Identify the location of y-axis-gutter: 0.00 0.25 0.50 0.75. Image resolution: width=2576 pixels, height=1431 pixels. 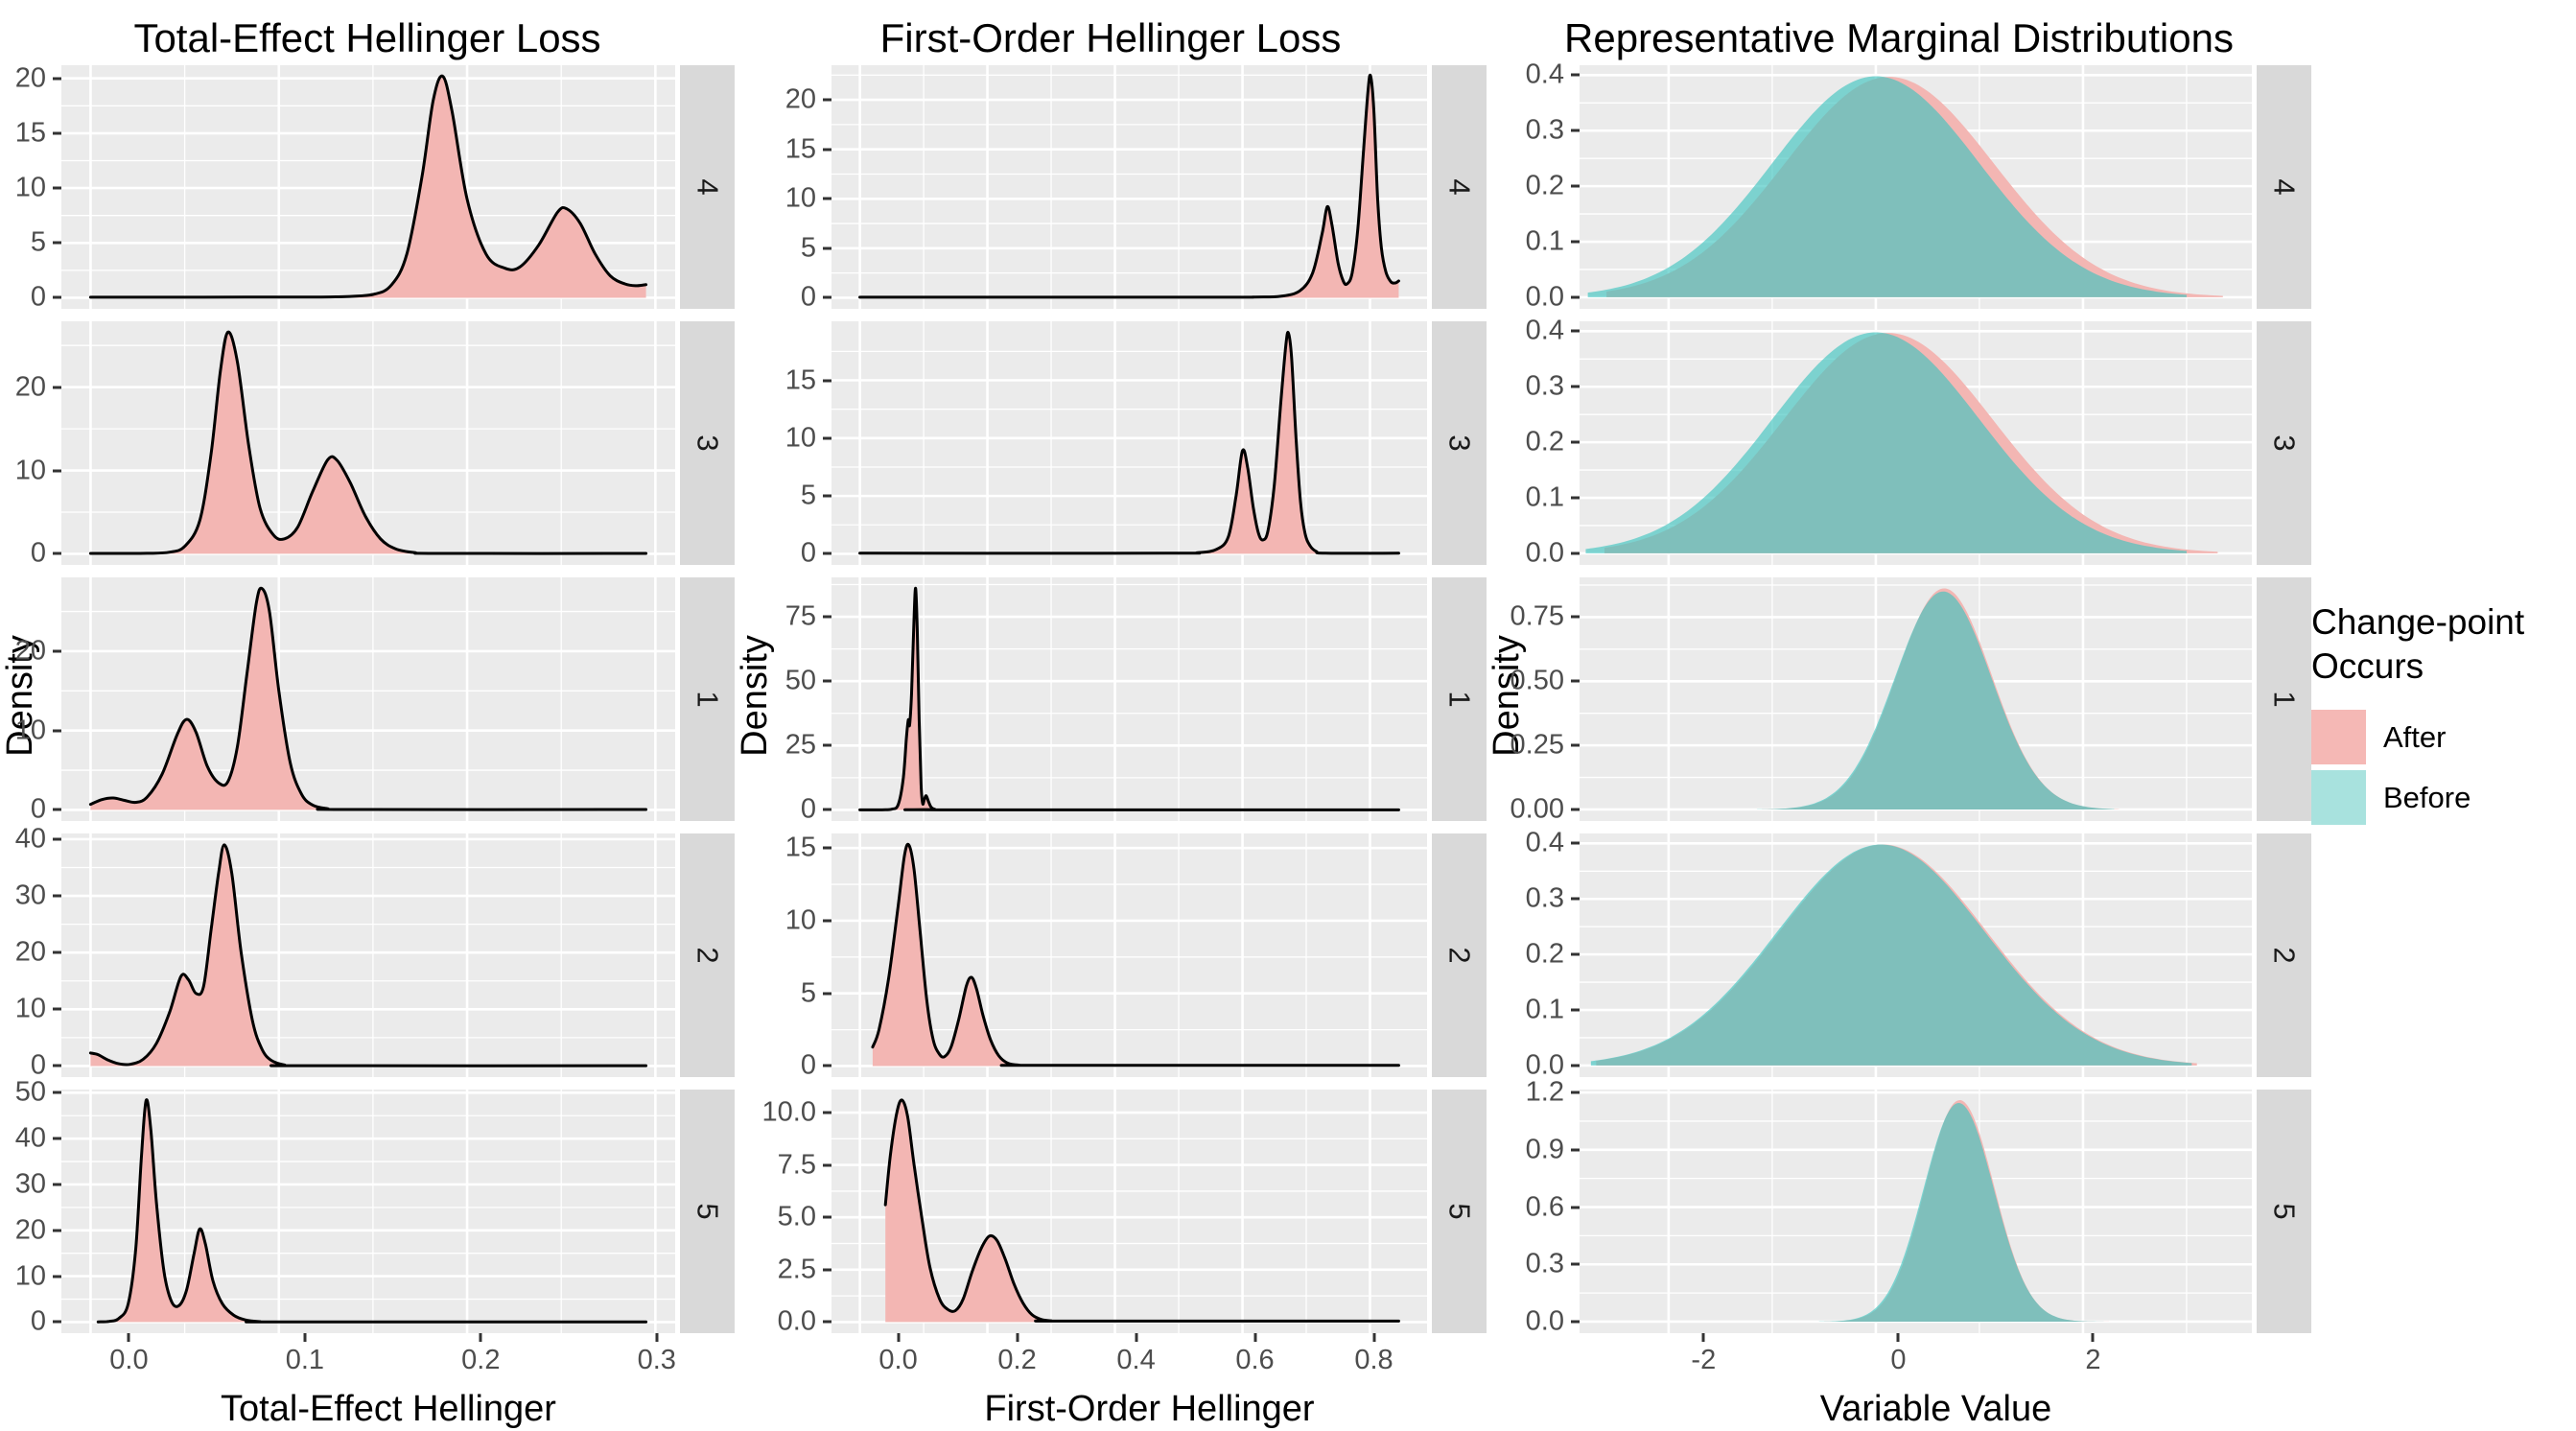
(1533, 700).